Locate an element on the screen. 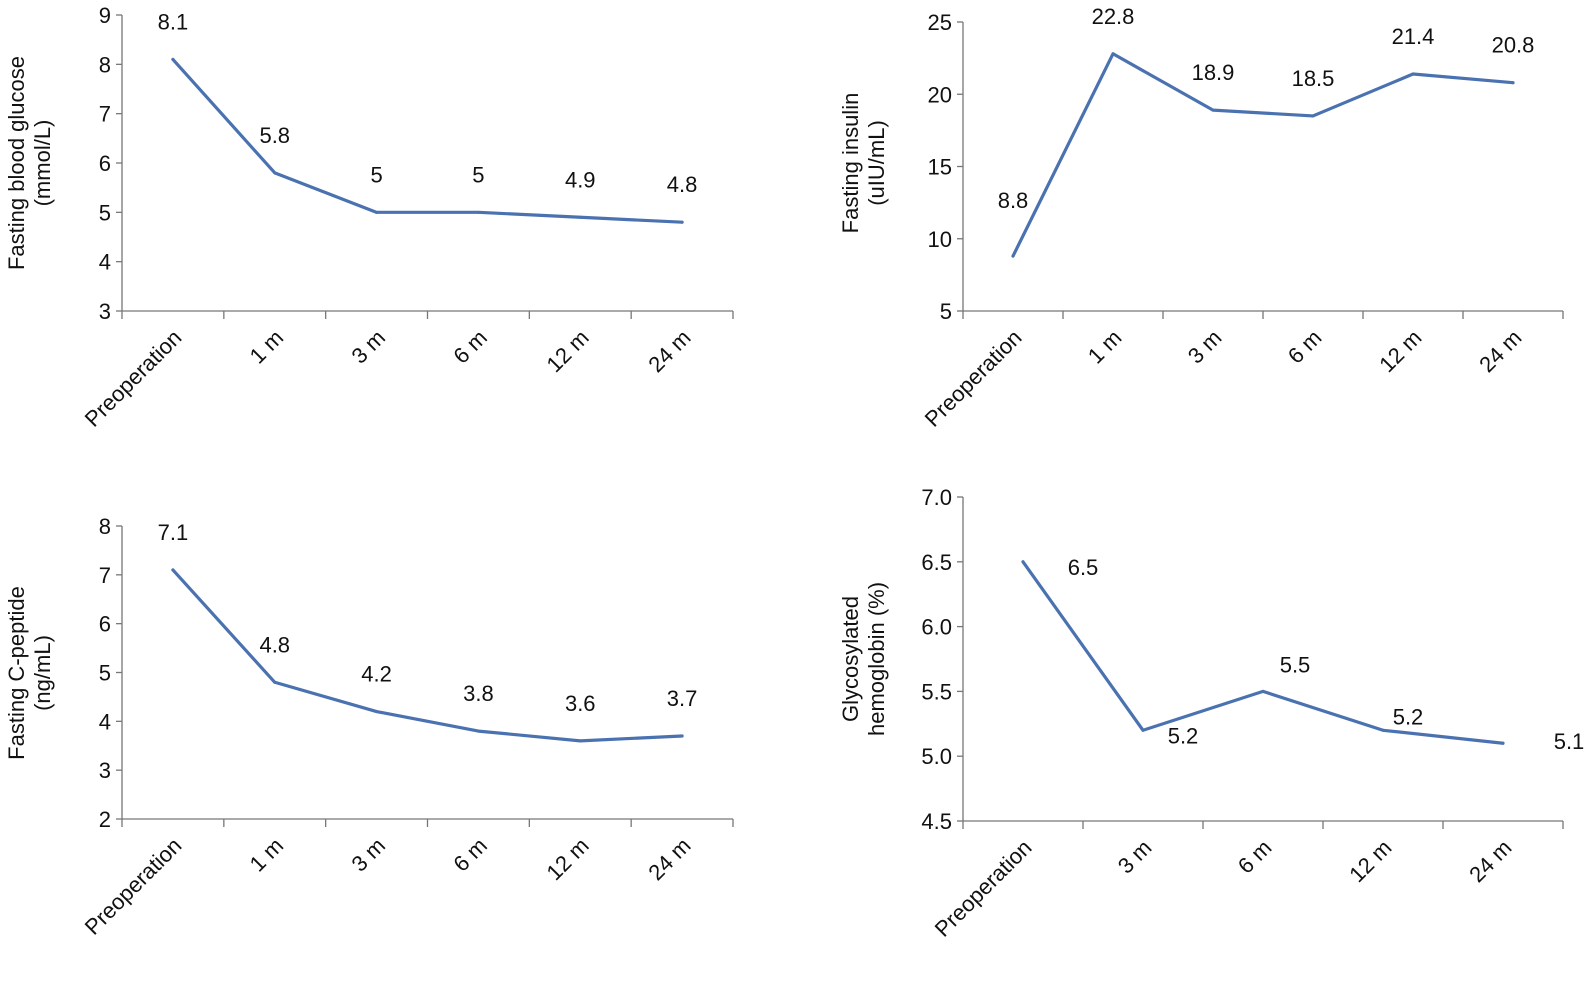  y-tick-label: 6.0 is located at coordinates (936, 627).